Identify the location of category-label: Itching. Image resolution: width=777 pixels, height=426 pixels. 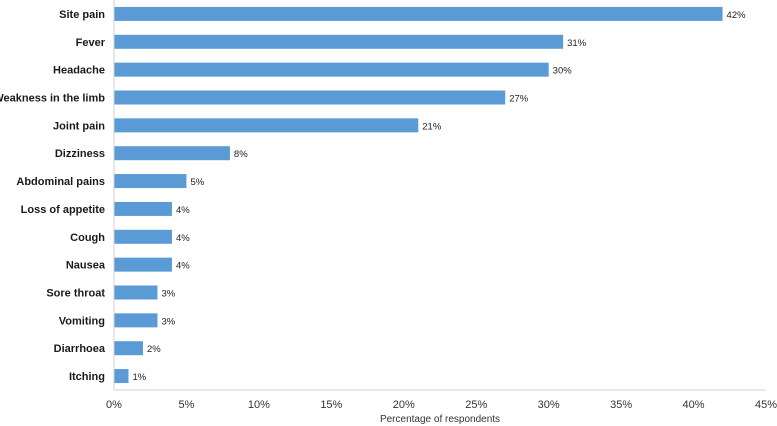
(87, 377).